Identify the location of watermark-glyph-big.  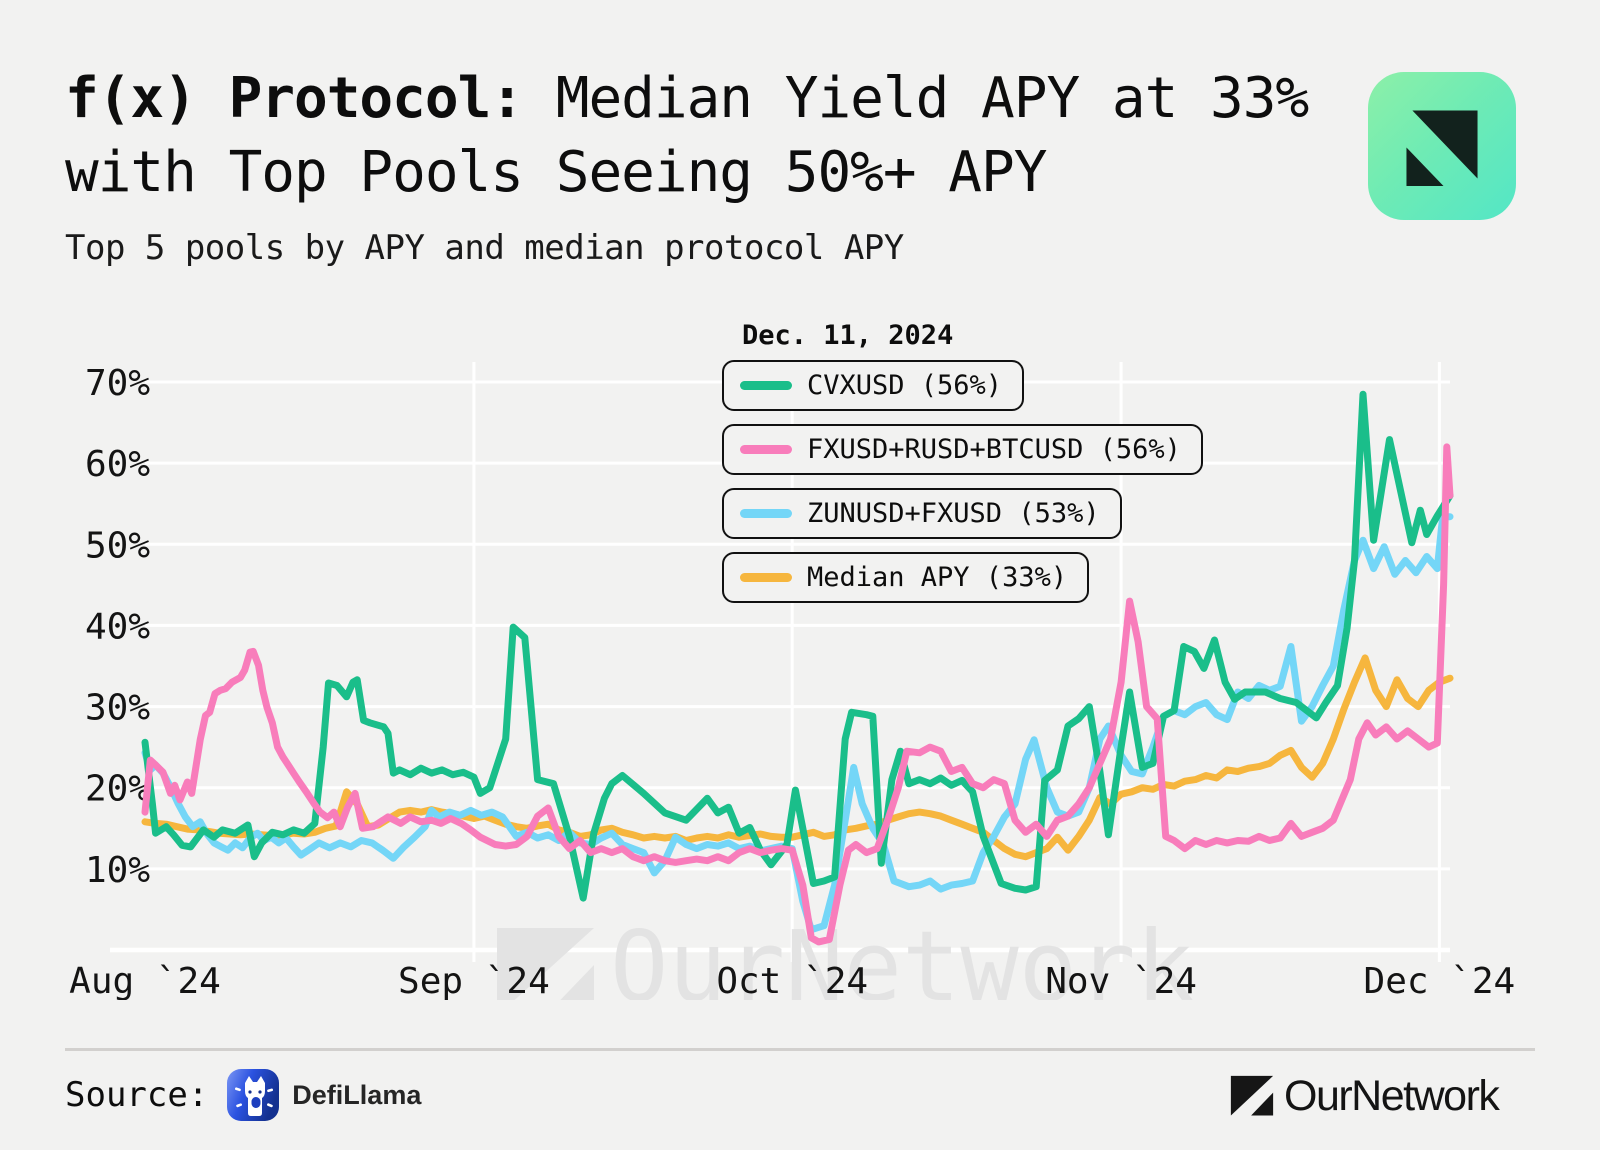
(545, 972).